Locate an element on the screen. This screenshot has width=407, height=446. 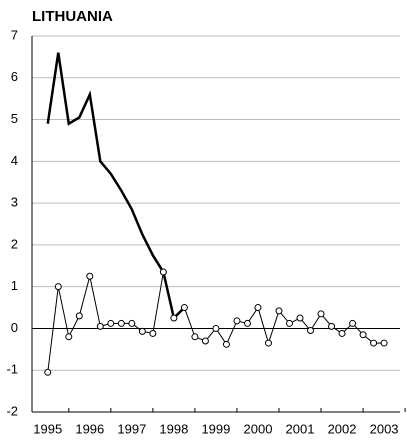
y-tick-label: 1 is located at coordinates (14, 285).